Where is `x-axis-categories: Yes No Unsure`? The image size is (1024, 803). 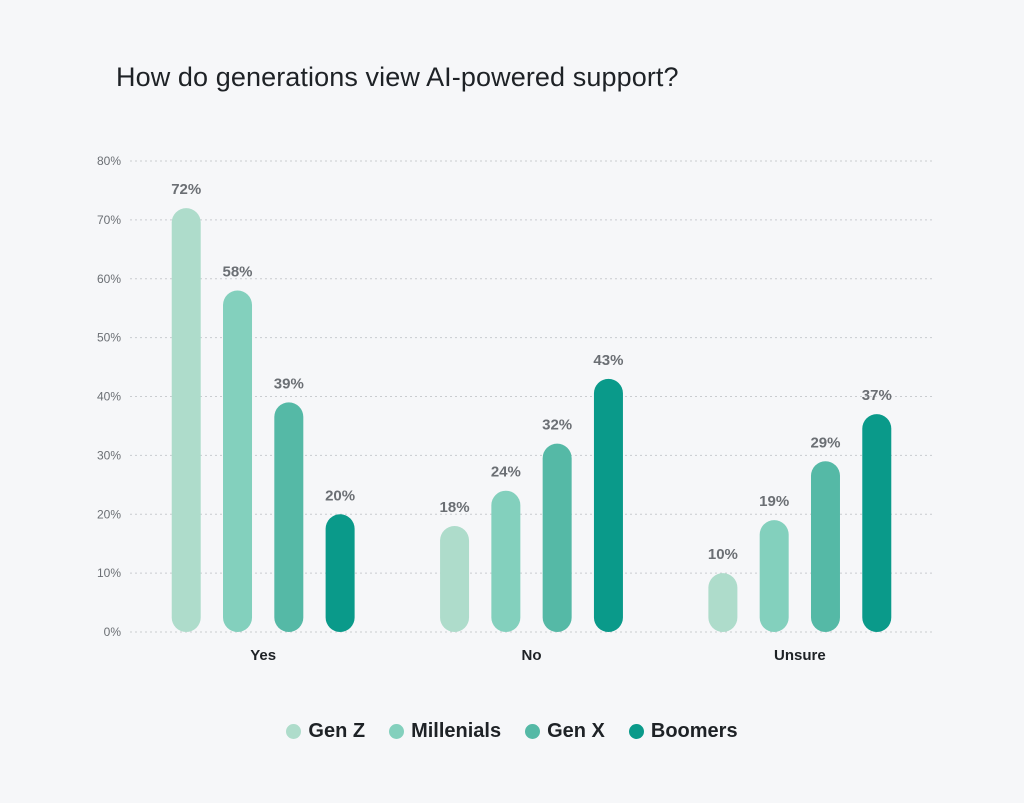 x-axis-categories: Yes No Unsure is located at coordinates (537, 655).